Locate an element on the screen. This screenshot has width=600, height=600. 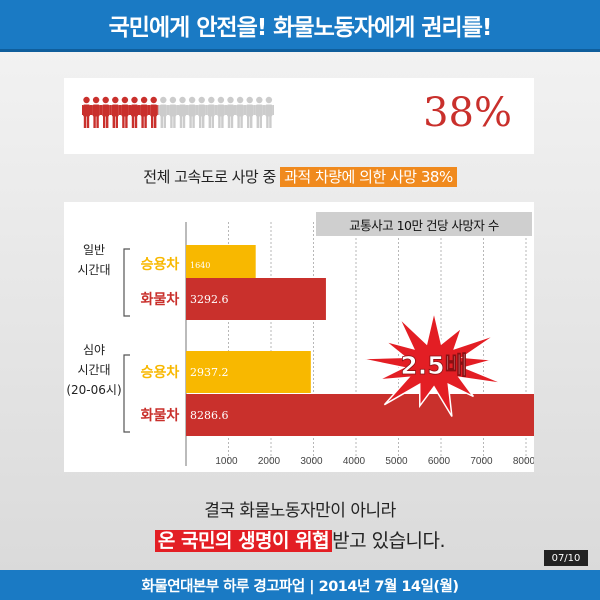
bar-value-label: 2937.2 is located at coordinates (209, 372).